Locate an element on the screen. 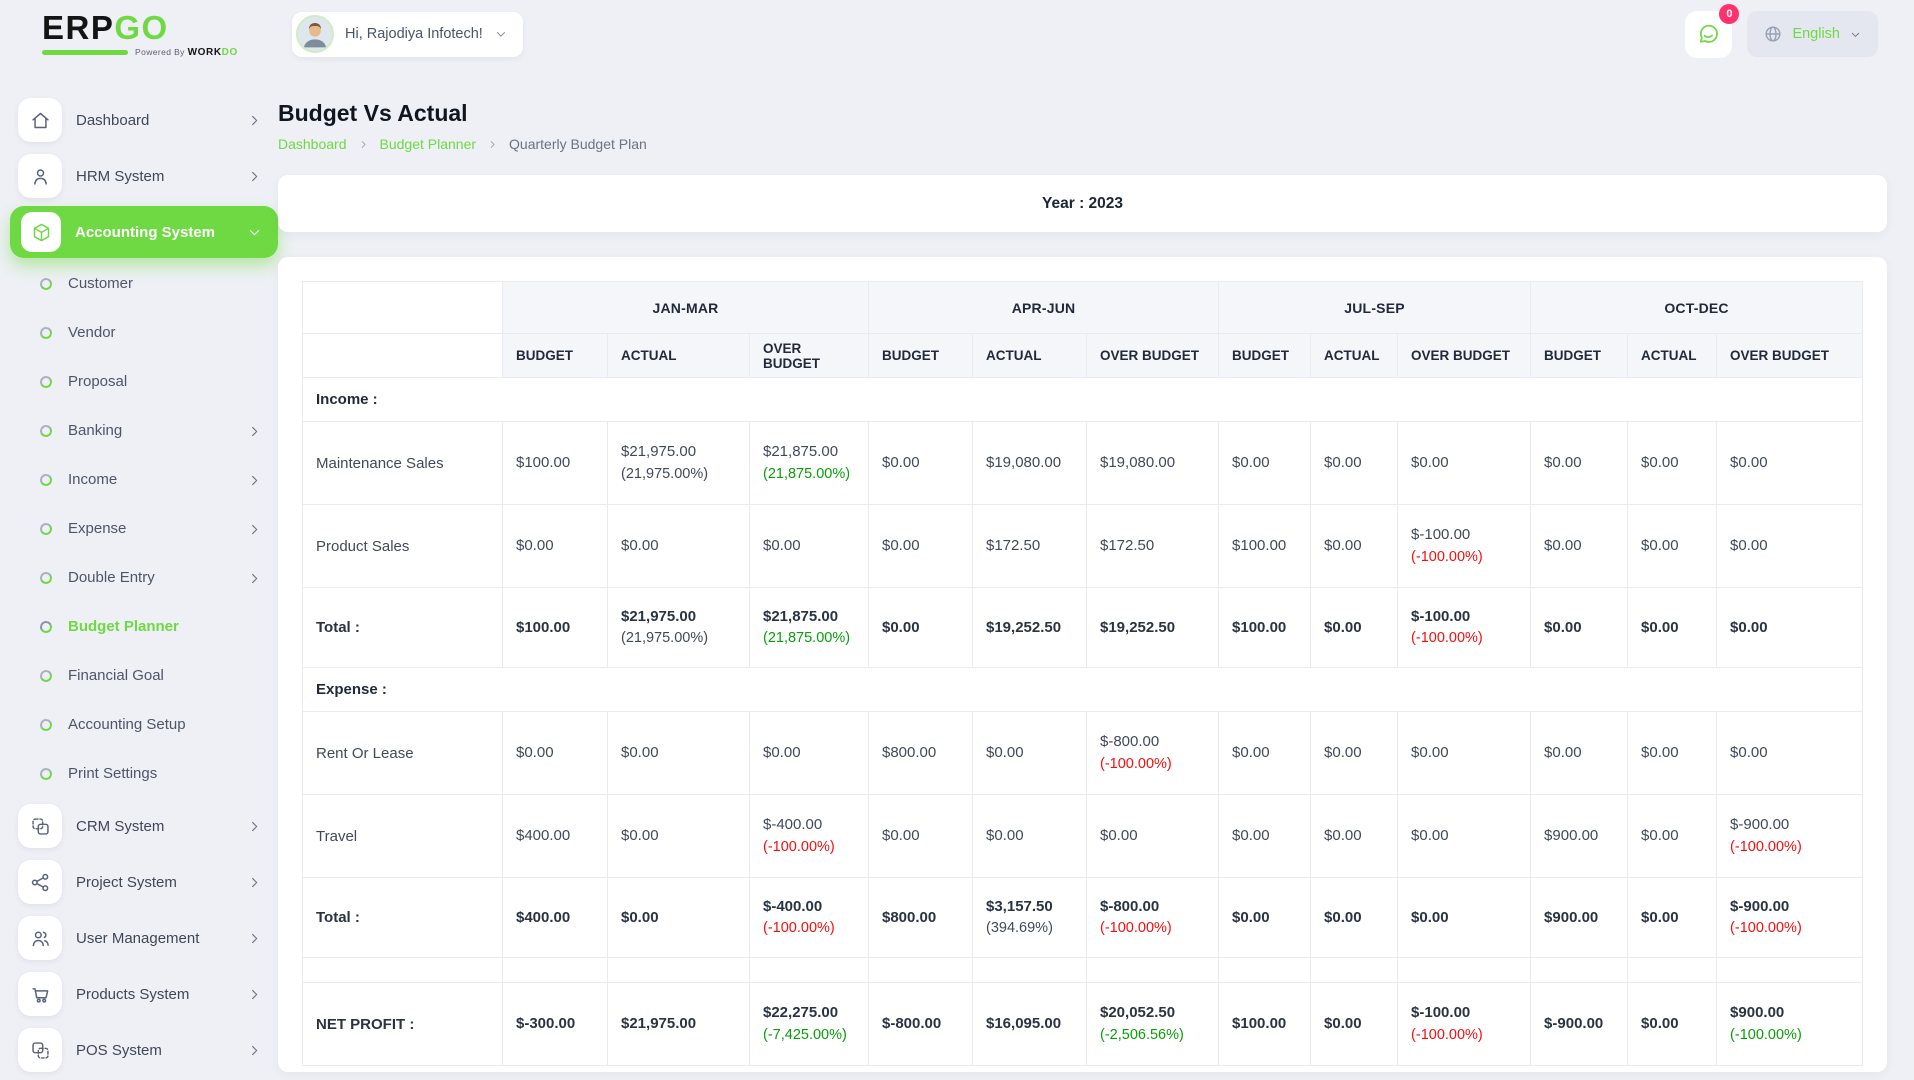 This screenshot has height=1080, width=1914. sidebar-item-vendor: Vendor is located at coordinates (144, 333).